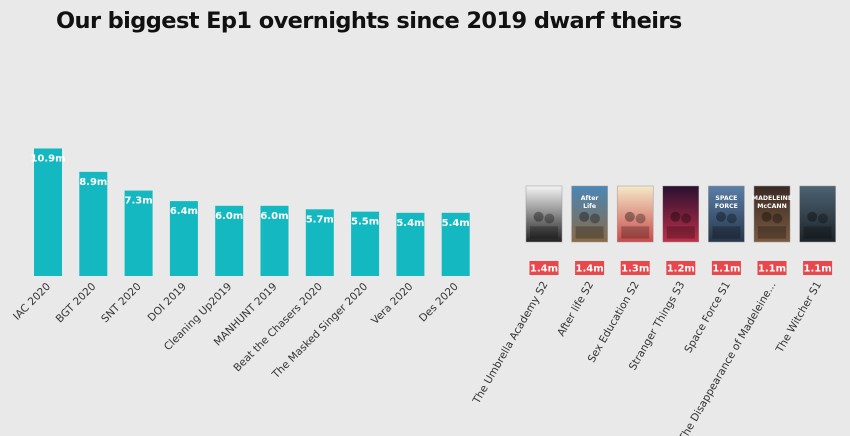 The height and width of the screenshot is (436, 850). What do you see at coordinates (320, 219) in the screenshot?
I see `bar-value-label: 5.7m` at bounding box center [320, 219].